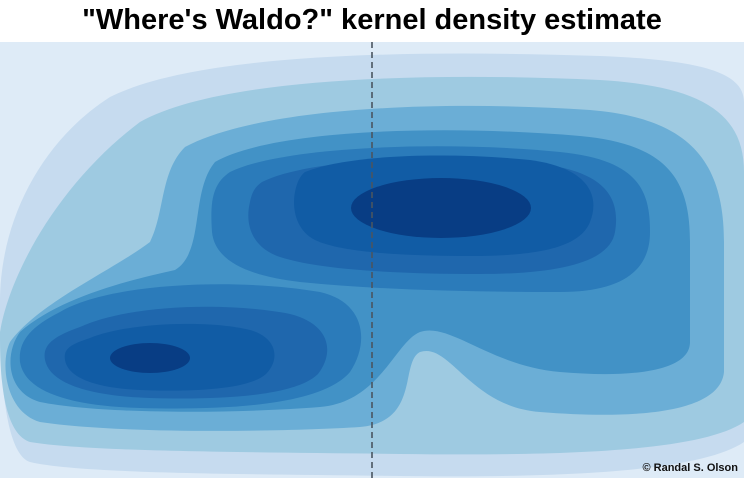 The height and width of the screenshot is (478, 744). I want to click on contour-level-9b, so click(150, 358).